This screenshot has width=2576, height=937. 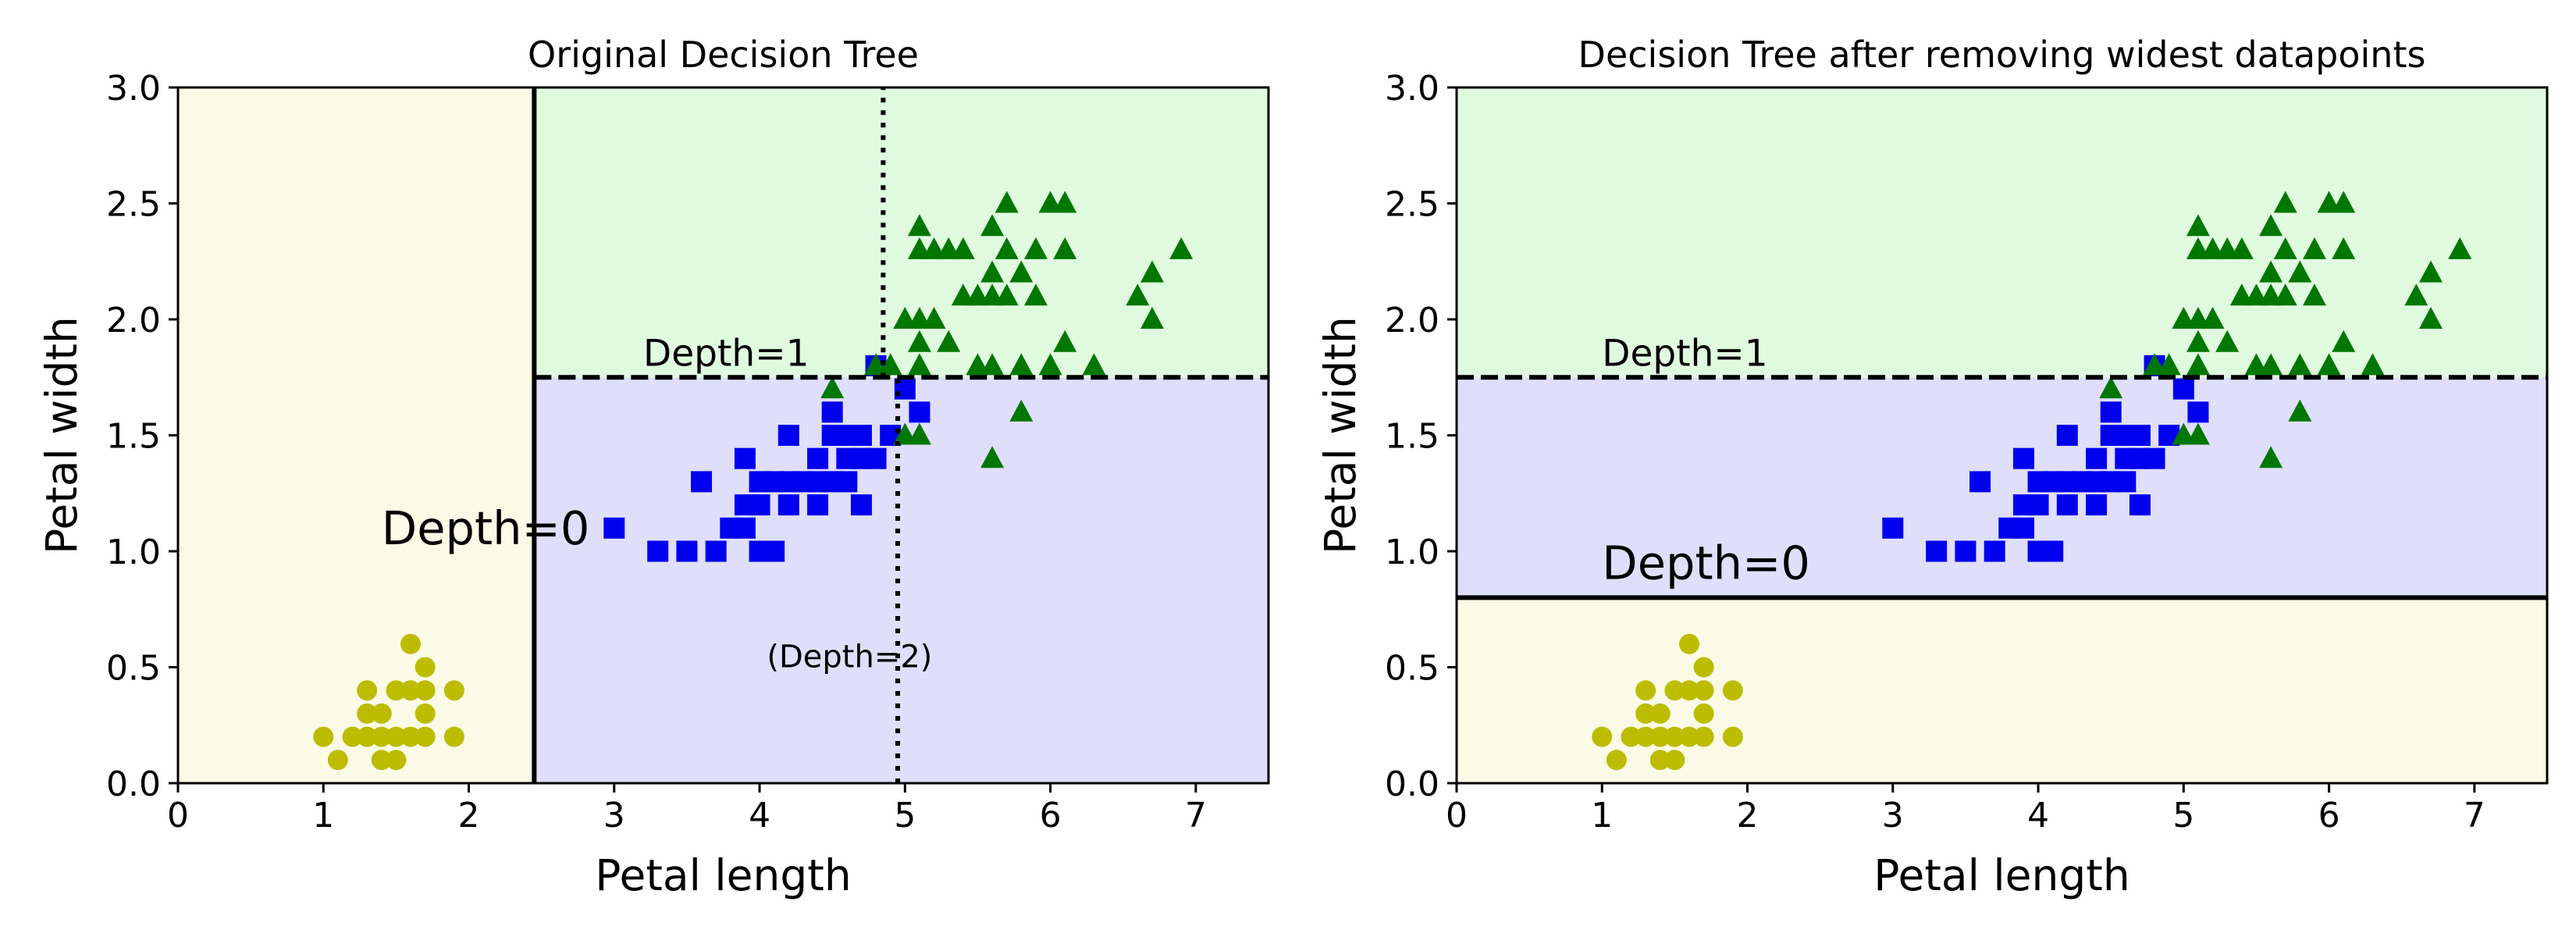 What do you see at coordinates (1051, 815) in the screenshot?
I see `x-tick-label: 6` at bounding box center [1051, 815].